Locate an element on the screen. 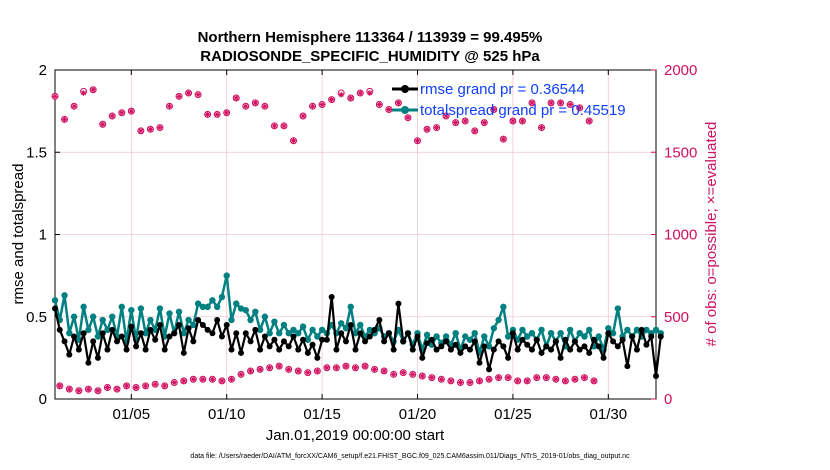  x-axis-label: Jan.01,2019 00:00:00 start is located at coordinates (355, 435).